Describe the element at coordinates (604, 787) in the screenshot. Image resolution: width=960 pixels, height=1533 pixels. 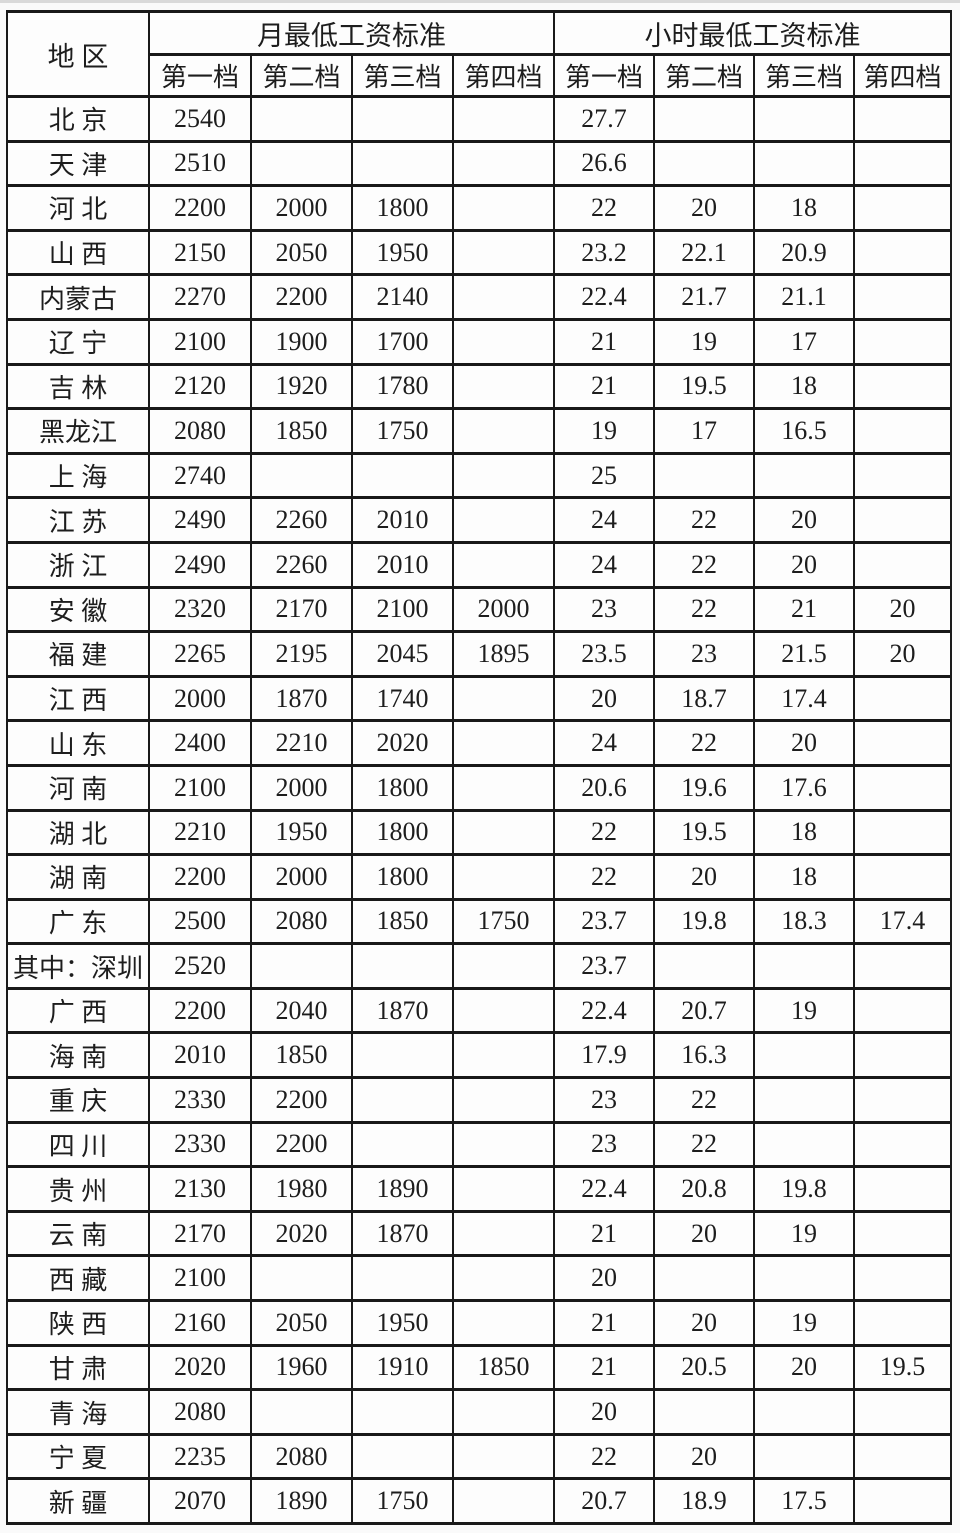
I see `value-cell: 20.6` at that location.